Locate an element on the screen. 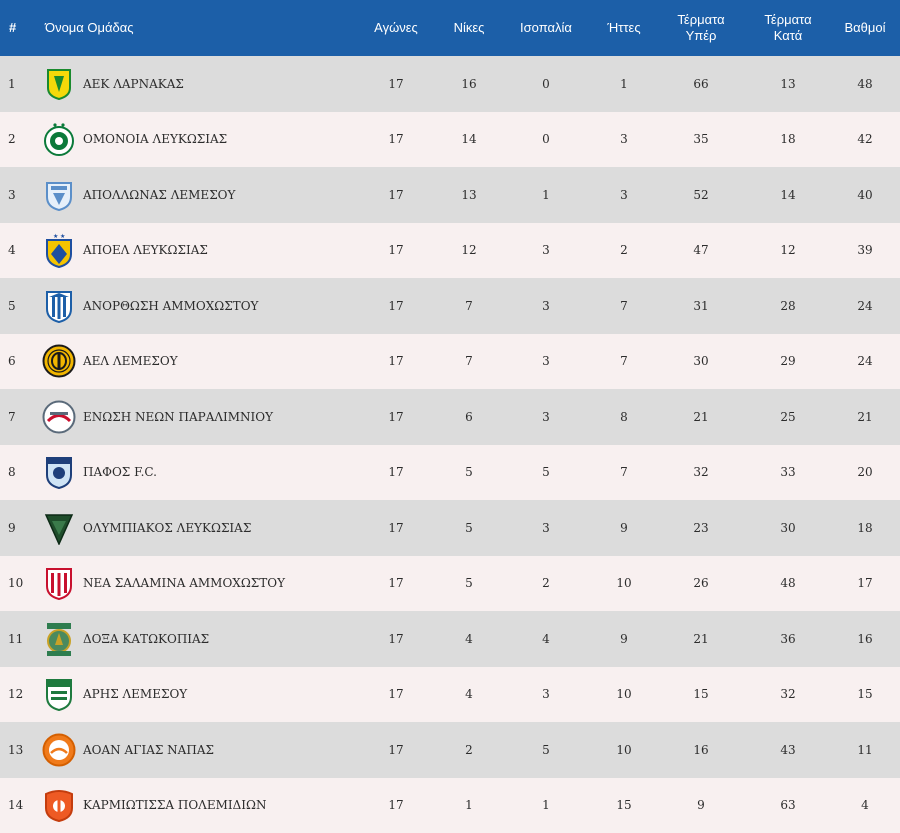  apoel-logo-icon: ★★ is located at coordinates (59, 250).